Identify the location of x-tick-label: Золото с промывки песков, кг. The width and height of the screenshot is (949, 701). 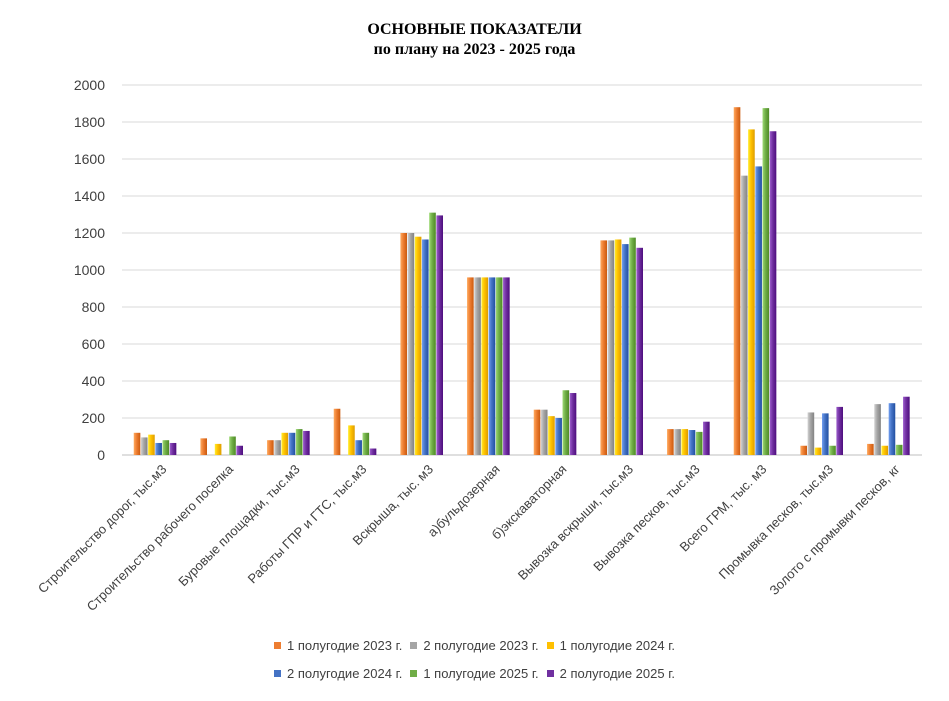
(834, 529).